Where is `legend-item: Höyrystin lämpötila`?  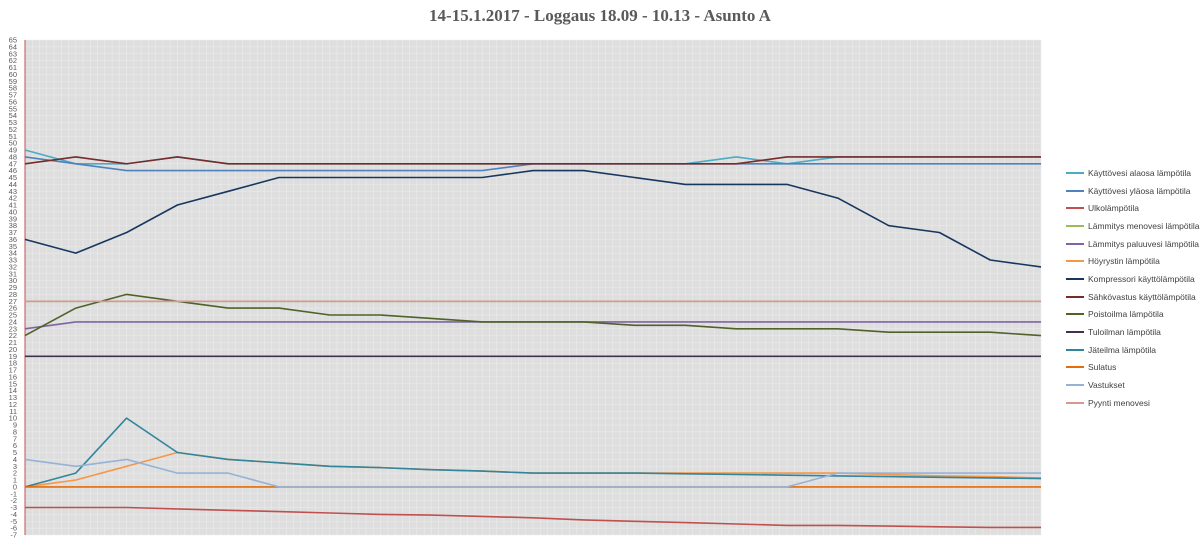
legend-item: Höyrystin lämpötila is located at coordinates (1131, 261).